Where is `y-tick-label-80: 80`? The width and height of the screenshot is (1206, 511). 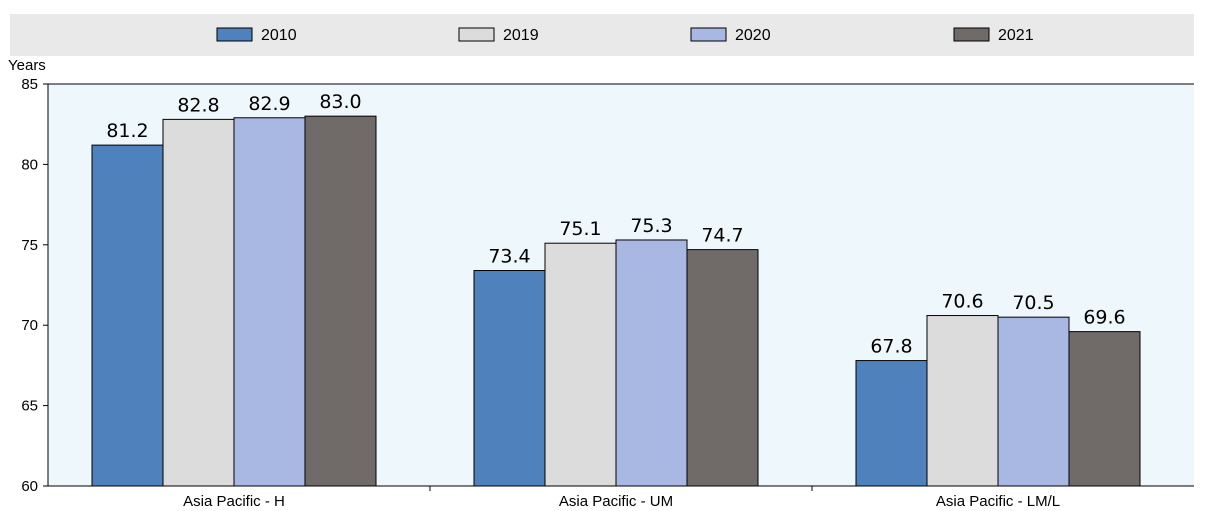 y-tick-label-80: 80 is located at coordinates (29, 164).